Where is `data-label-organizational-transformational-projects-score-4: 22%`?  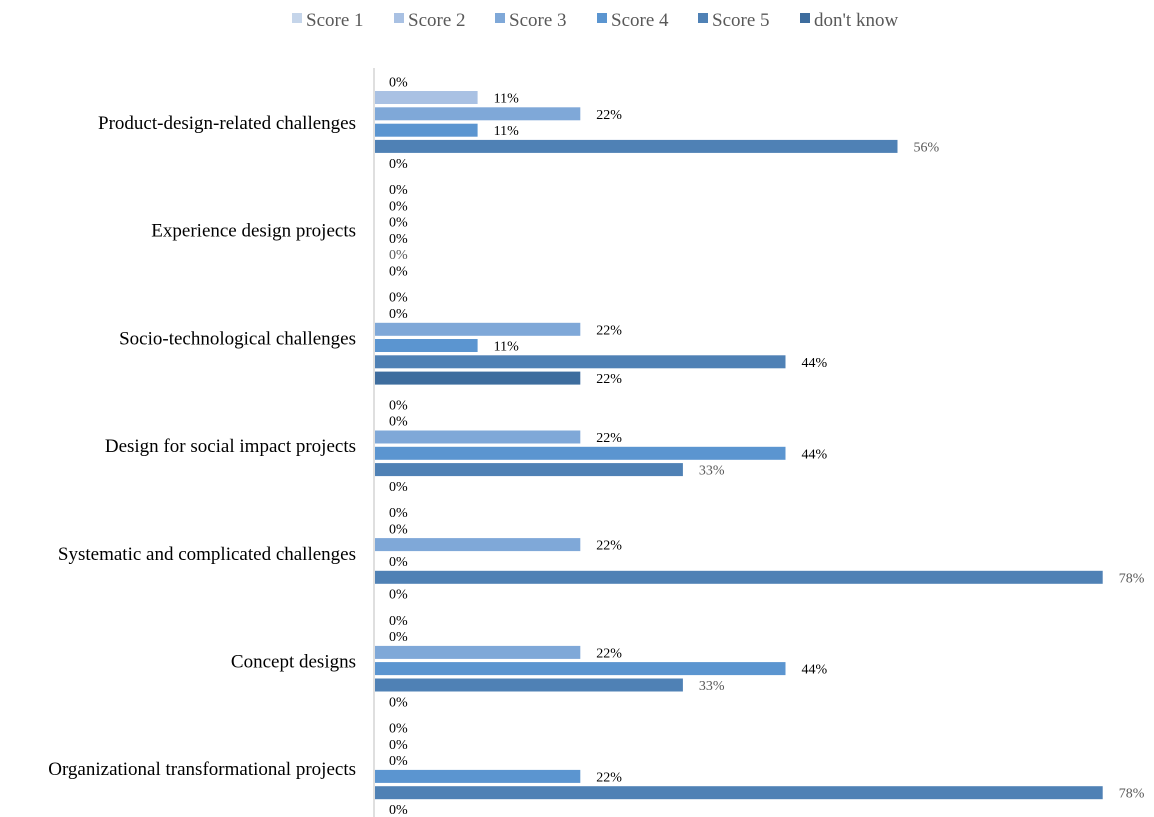 data-label-organizational-transformational-projects-score-4: 22% is located at coordinates (609, 777).